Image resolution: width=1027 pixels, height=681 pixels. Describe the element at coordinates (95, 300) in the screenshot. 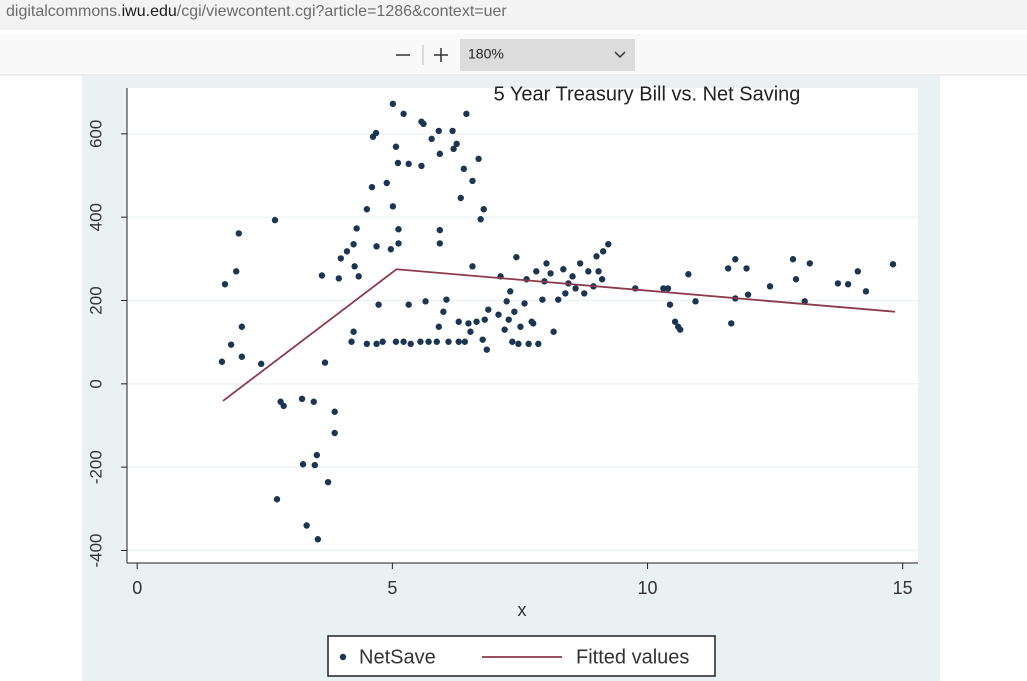

I see `y-tick-label: 200` at that location.